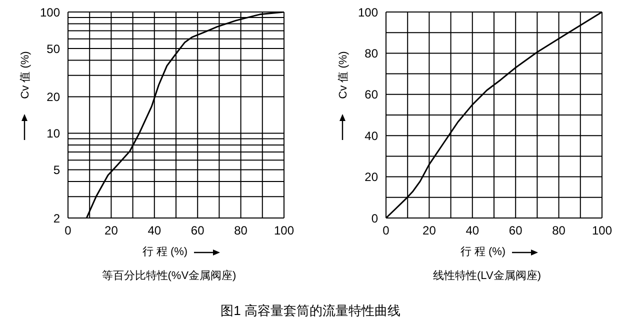  Describe the element at coordinates (169, 275) in the screenshot. I see `text: 等百分比特性(%V金属阀座)` at that location.